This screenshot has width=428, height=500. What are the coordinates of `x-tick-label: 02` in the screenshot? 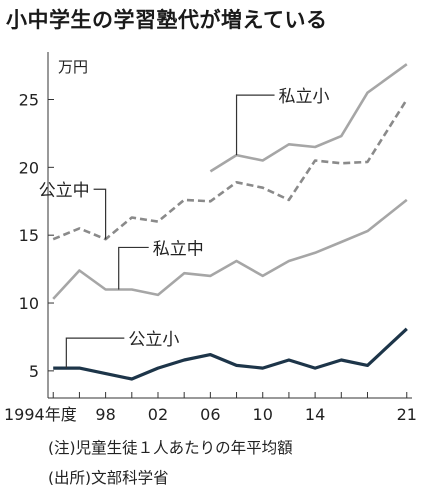 It's located at (158, 414).